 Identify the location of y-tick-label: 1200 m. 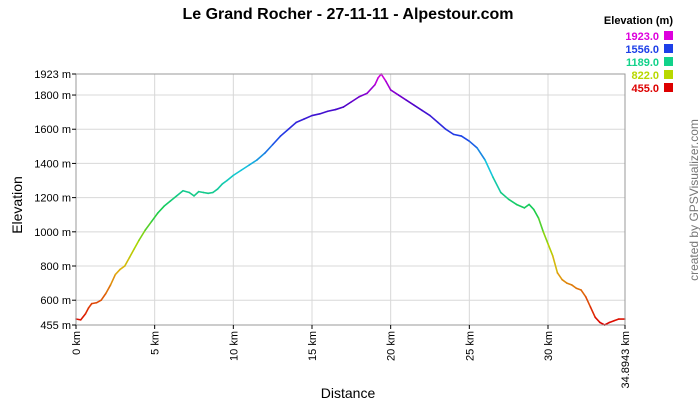
(52, 199).